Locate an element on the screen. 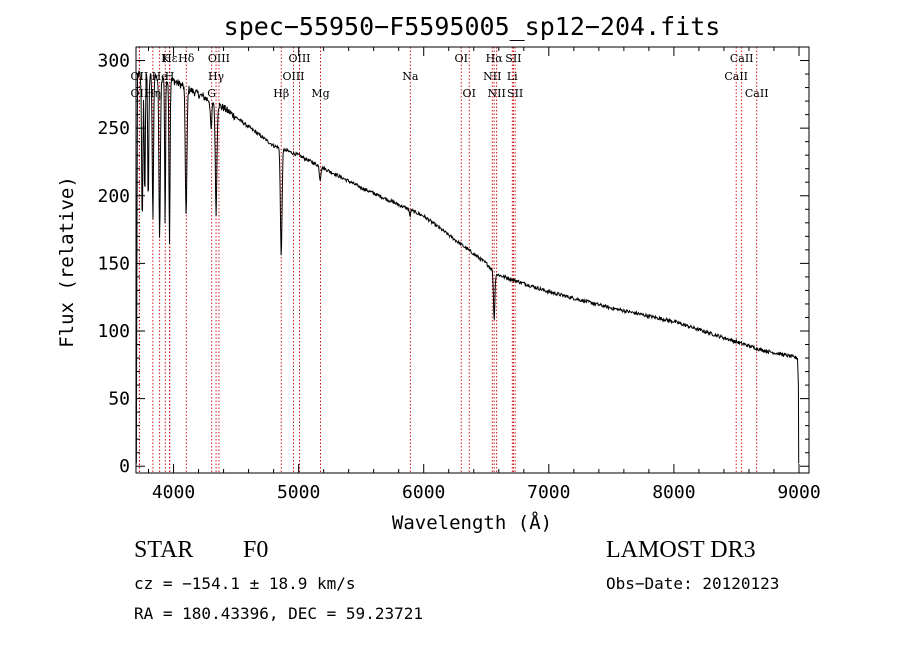 This screenshot has height=649, width=900. y-tick-label: 250 is located at coordinates (113, 128).